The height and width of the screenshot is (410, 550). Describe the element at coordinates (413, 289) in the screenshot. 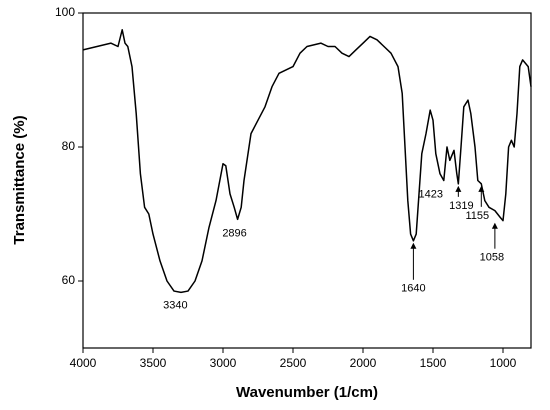

I see `annotation-label: 1640` at that location.